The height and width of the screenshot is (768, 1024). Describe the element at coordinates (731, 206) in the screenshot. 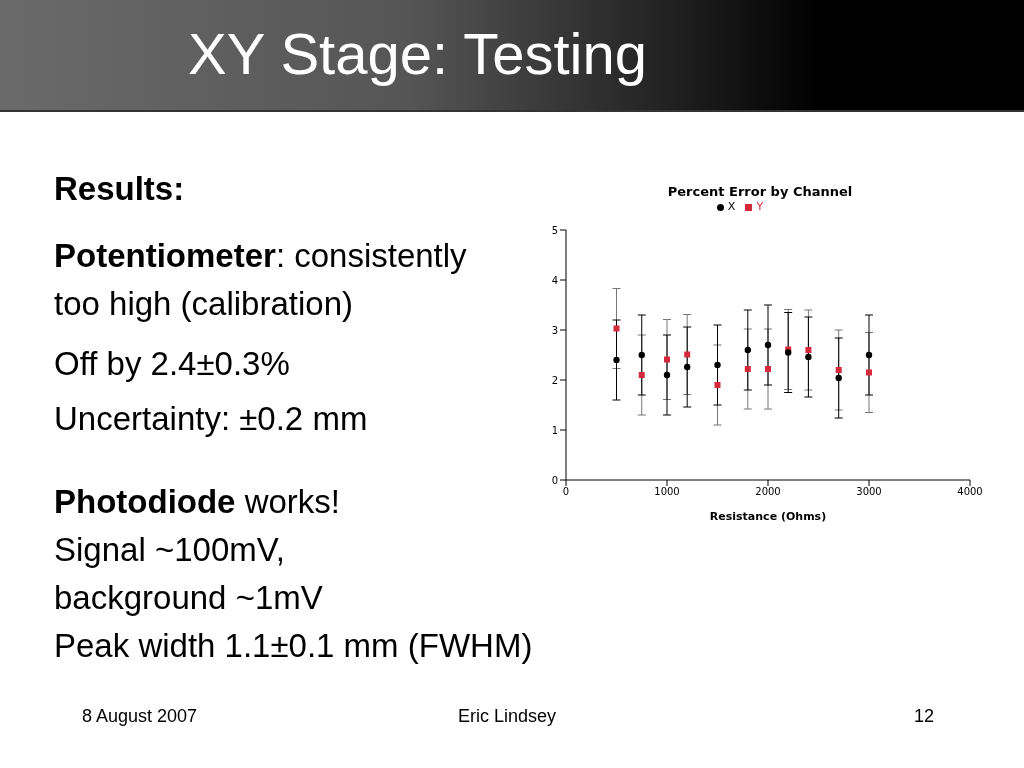

I see `legend-label: X` at that location.